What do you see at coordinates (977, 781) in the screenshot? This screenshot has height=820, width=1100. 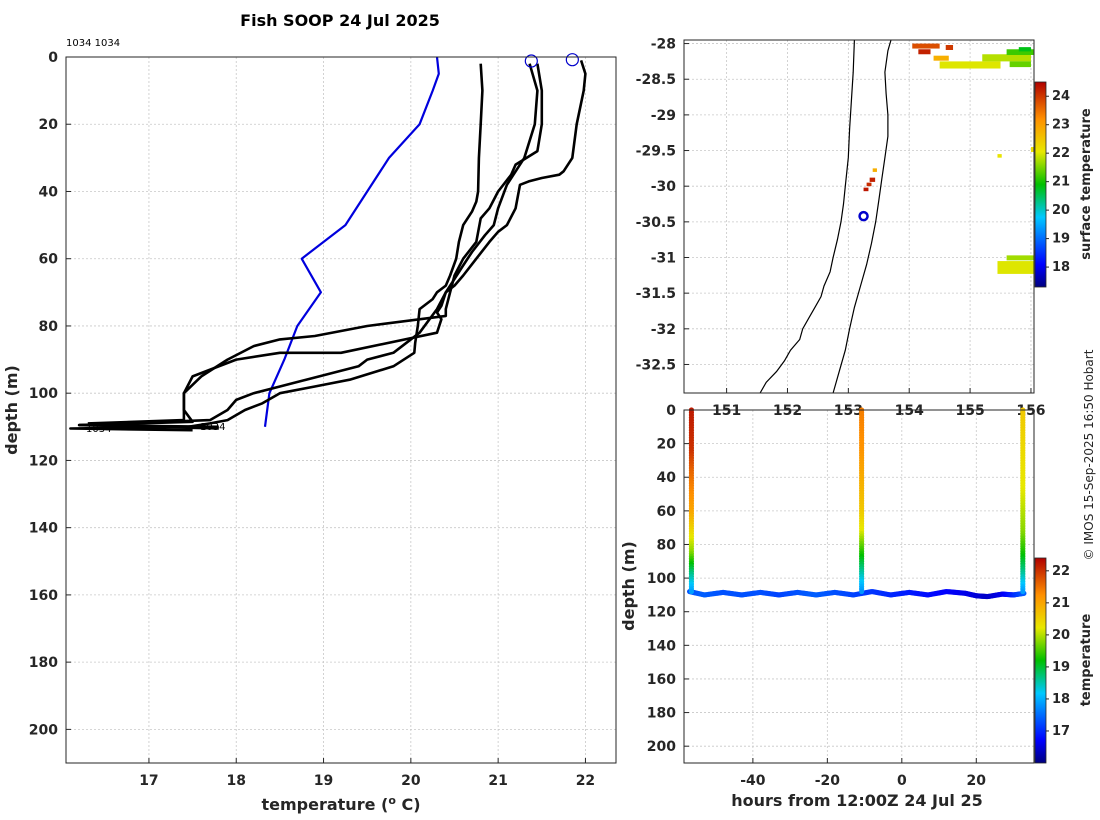 I see `depth-time-x-tick-label: 20` at bounding box center [977, 781].